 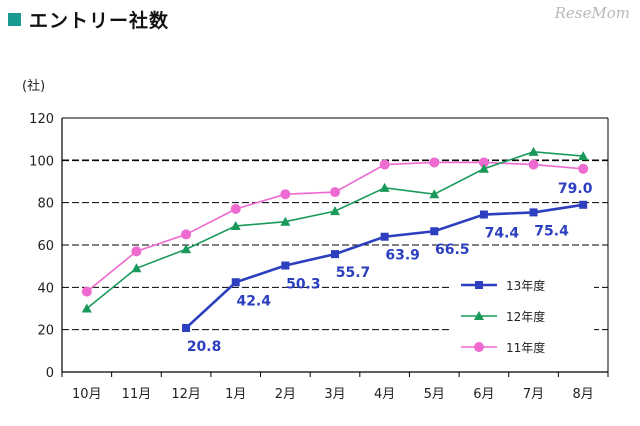 What do you see at coordinates (235, 394) in the screenshot?
I see `x-tick-label: 1月` at bounding box center [235, 394].